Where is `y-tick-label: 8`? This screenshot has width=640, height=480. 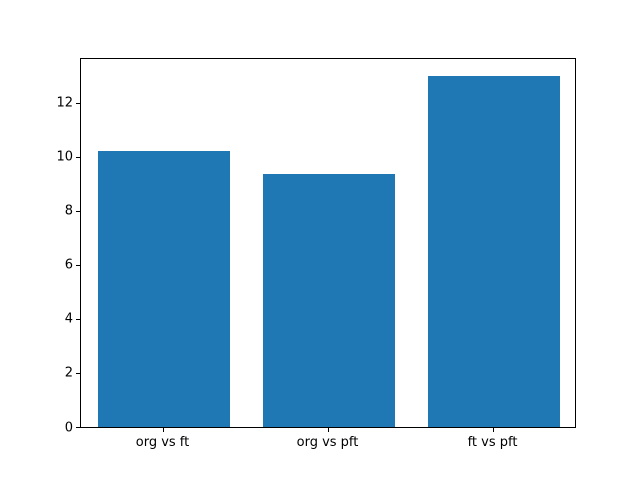 y-tick-label: 8 is located at coordinates (68, 211).